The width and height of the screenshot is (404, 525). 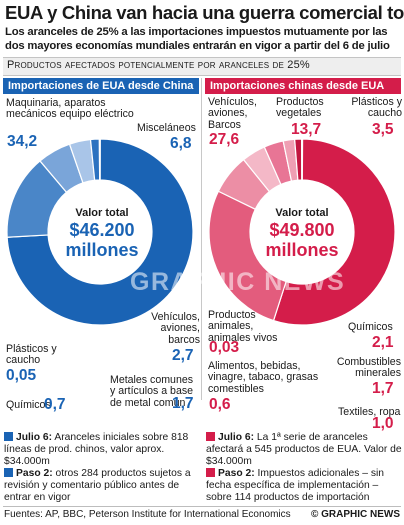 What do you see at coordinates (101, 86) in the screenshot?
I see `usa-panel-header: Importaciones de EUA desde China` at bounding box center [101, 86].